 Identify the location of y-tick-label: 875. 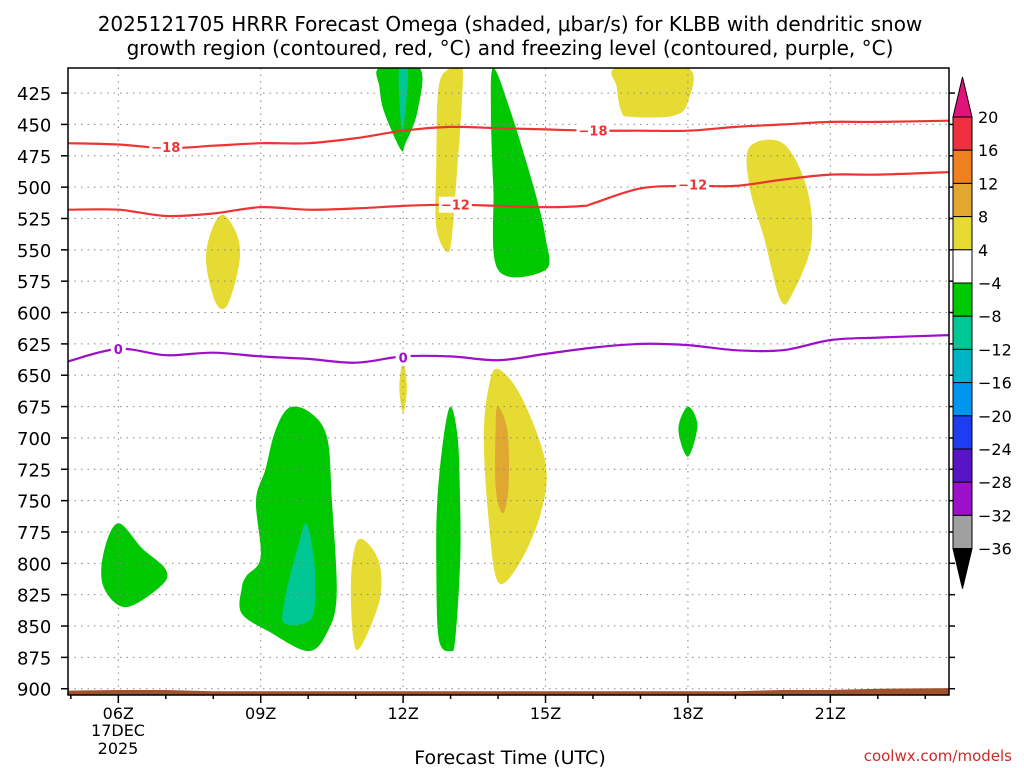
(34, 658).